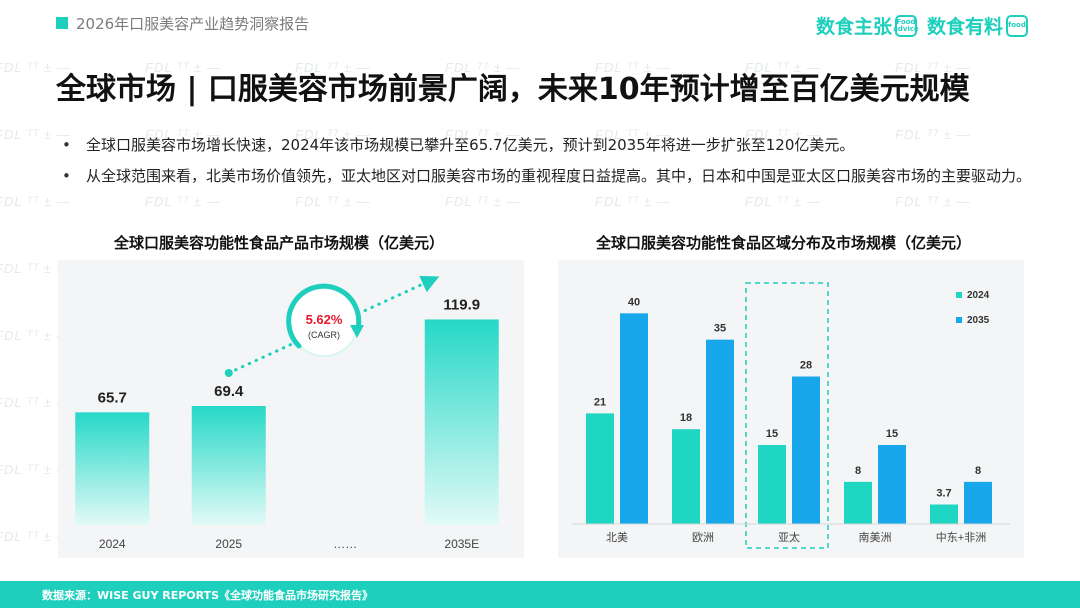  I want to click on data-label: 40, so click(634, 302).